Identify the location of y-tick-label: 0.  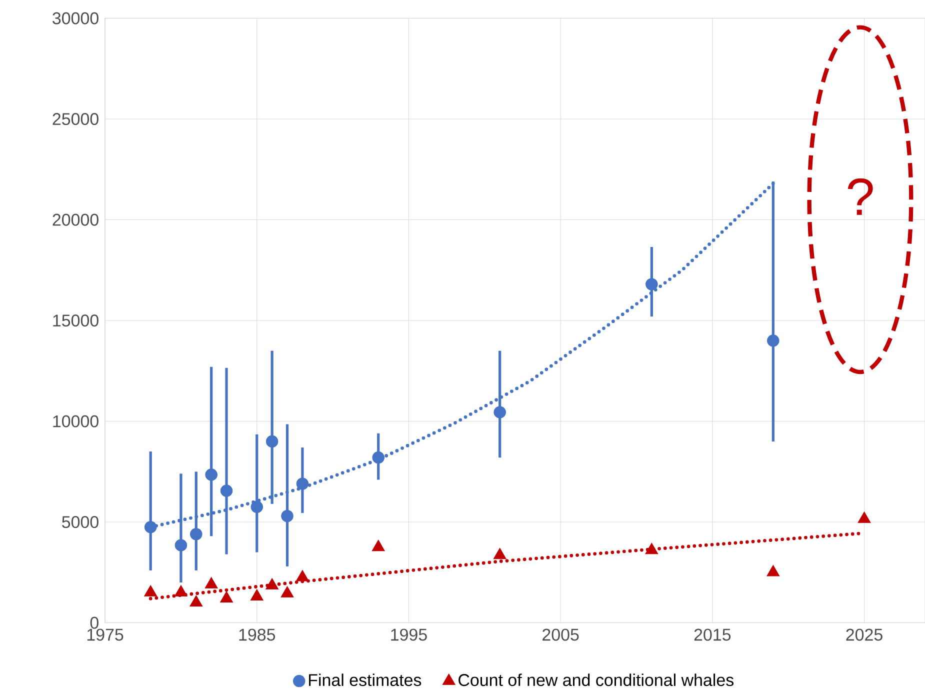
(94, 622).